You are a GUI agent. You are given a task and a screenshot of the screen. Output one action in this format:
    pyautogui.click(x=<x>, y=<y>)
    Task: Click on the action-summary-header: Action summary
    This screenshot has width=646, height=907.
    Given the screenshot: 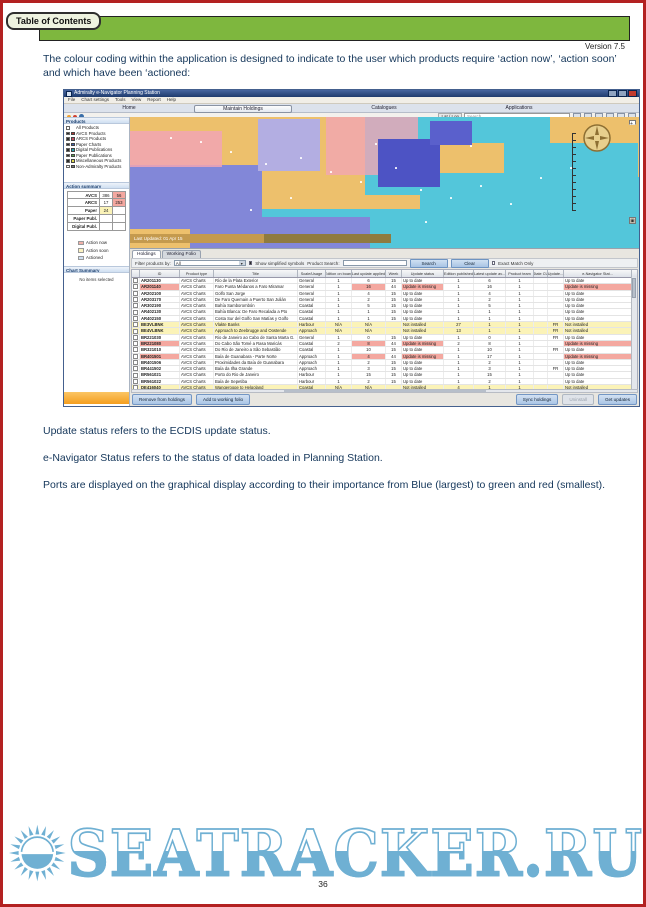 What is the action you would take?
    pyautogui.click(x=96, y=185)
    